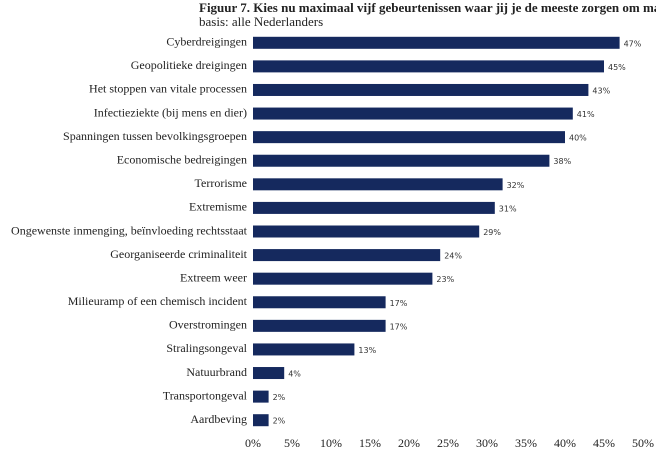  Describe the element at coordinates (261, 21) in the screenshot. I see `chart-subtitle: basis: alle Nederlanders` at that location.